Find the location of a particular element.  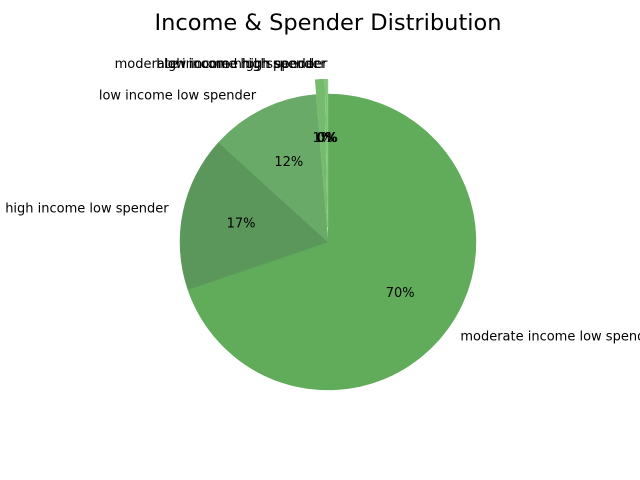

percent-label-high-income-high-spender: 0% is located at coordinates (326, 138).